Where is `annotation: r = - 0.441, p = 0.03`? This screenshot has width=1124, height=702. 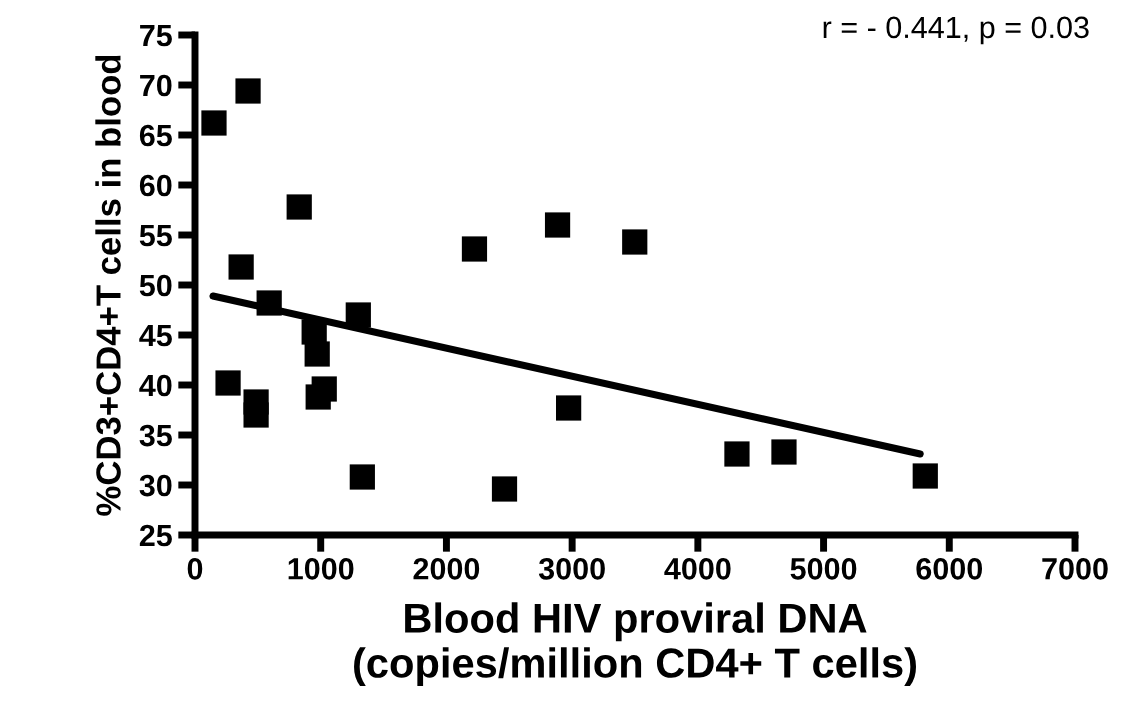
annotation: r = - 0.441, p = 0.03 is located at coordinates (956, 30).